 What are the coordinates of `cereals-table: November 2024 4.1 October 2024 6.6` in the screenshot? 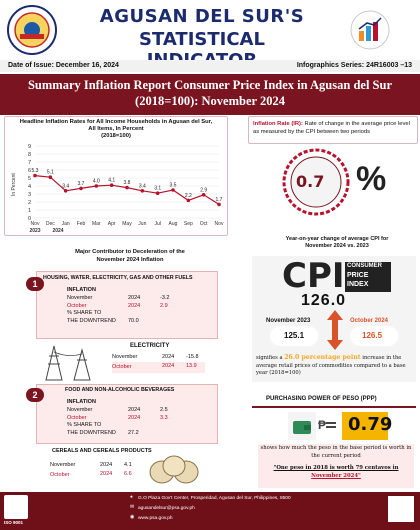 It's located at (91, 470).